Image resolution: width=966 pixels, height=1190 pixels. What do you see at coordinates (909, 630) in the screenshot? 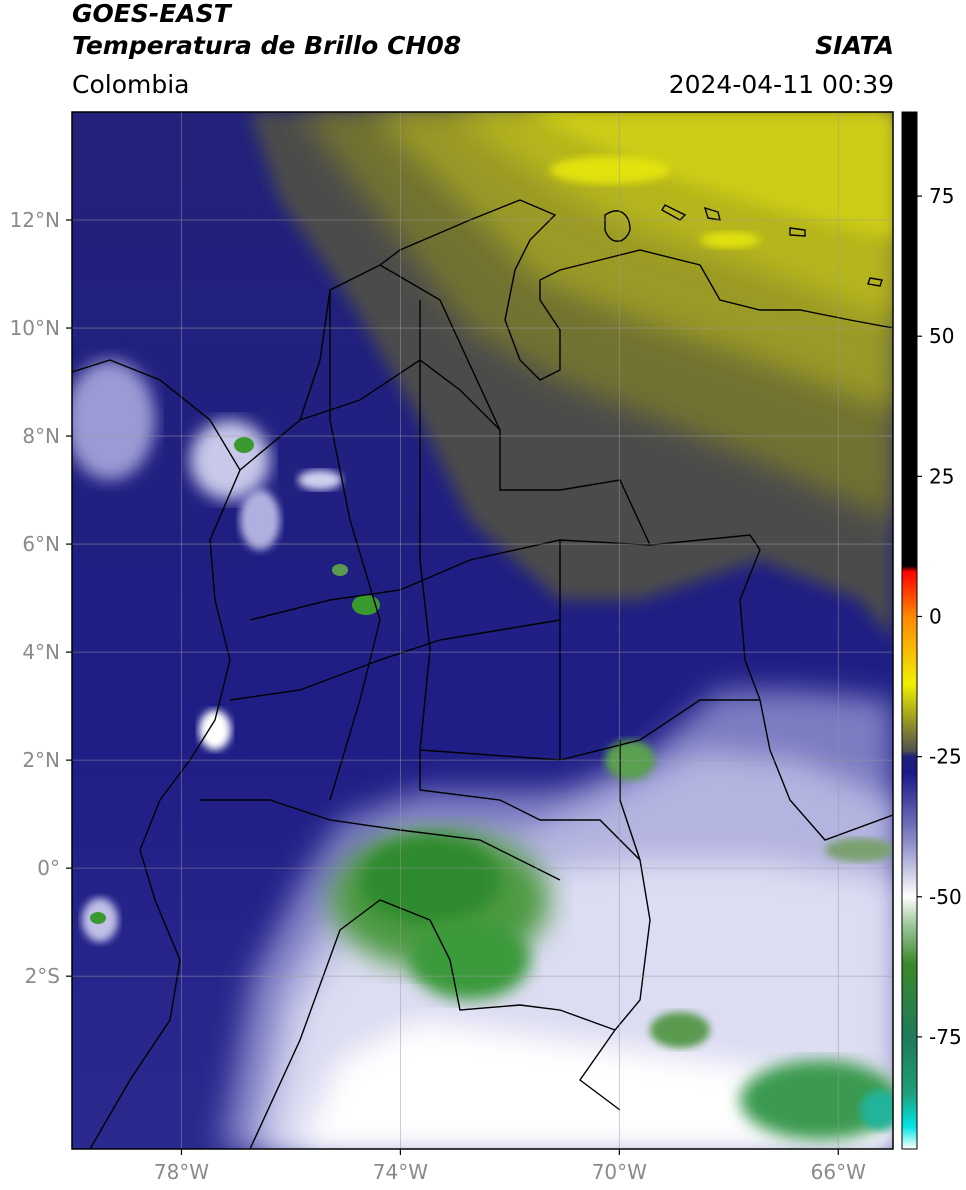
I see `colorbar-scale` at bounding box center [909, 630].